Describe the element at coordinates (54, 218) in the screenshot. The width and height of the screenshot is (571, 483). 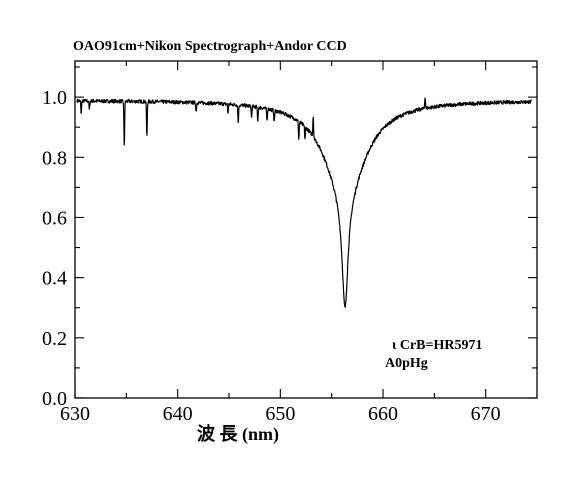
I see `y-tick-label: 0.6` at that location.